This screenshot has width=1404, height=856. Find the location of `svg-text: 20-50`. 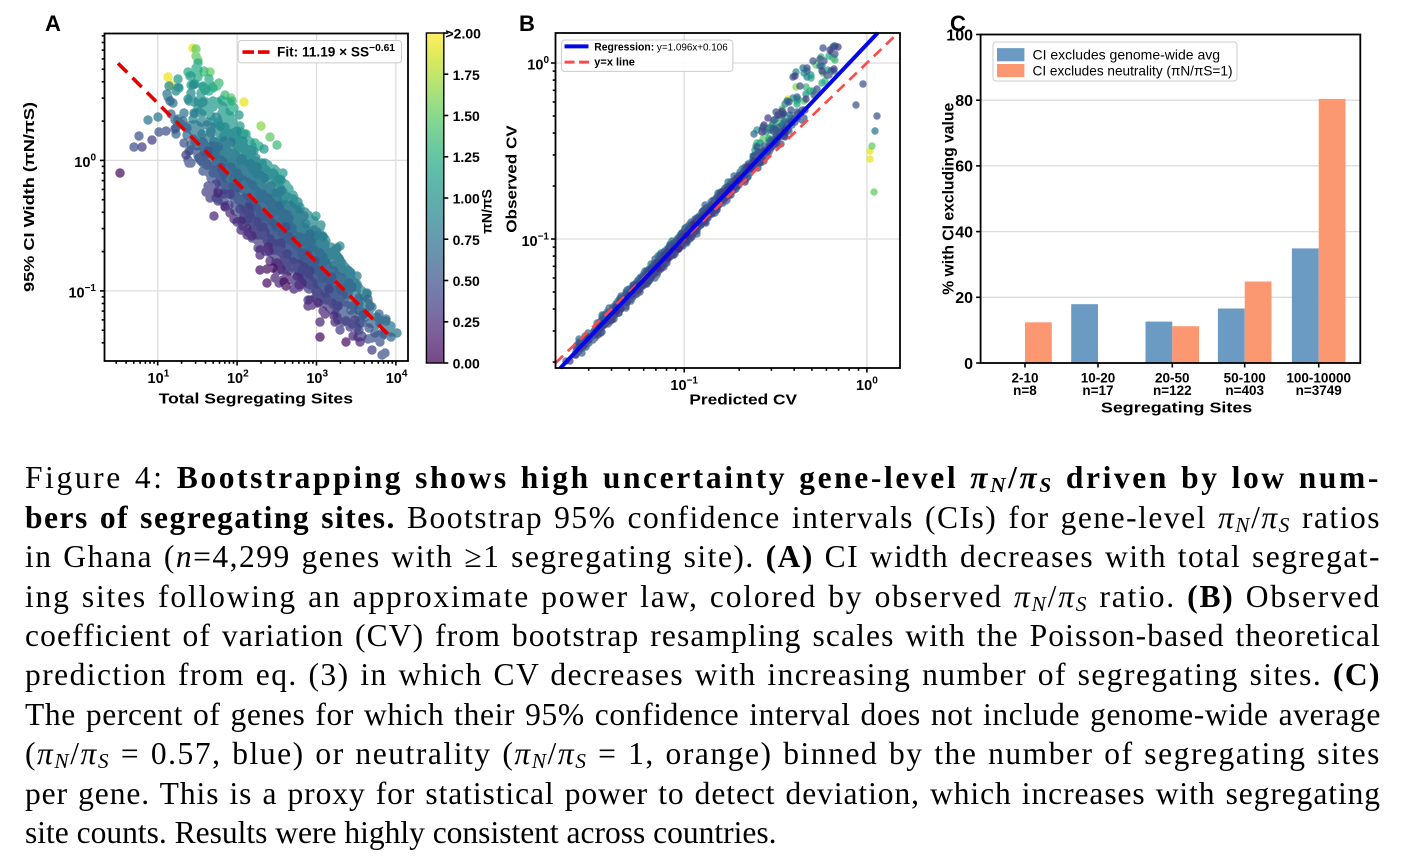

svg-text: 20-50 is located at coordinates (1172, 378).